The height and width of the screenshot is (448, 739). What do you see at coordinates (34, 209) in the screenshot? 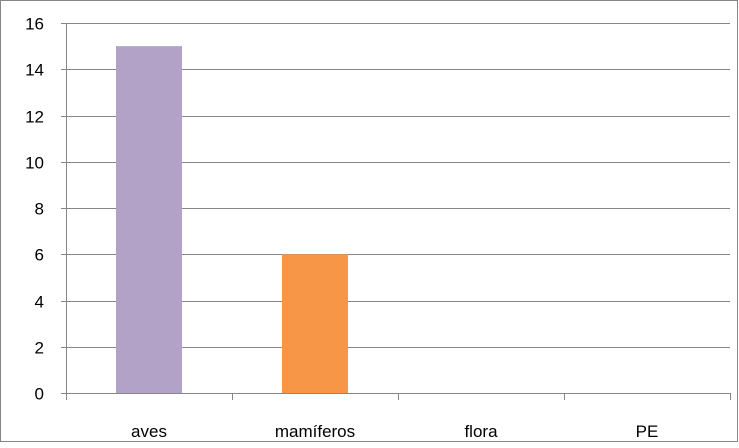
I see `y-tick-labels: 0 2 4 6 8 10 12 14 16` at bounding box center [34, 209].